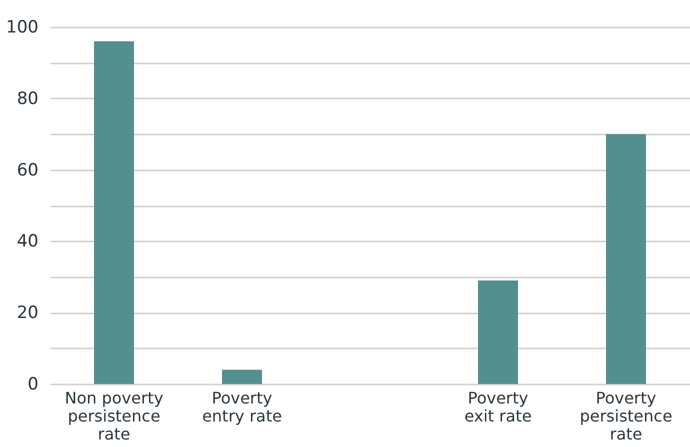 This screenshot has width=690, height=447. Describe the element at coordinates (33, 384) in the screenshot. I see `y-tick-label: 0` at that location.